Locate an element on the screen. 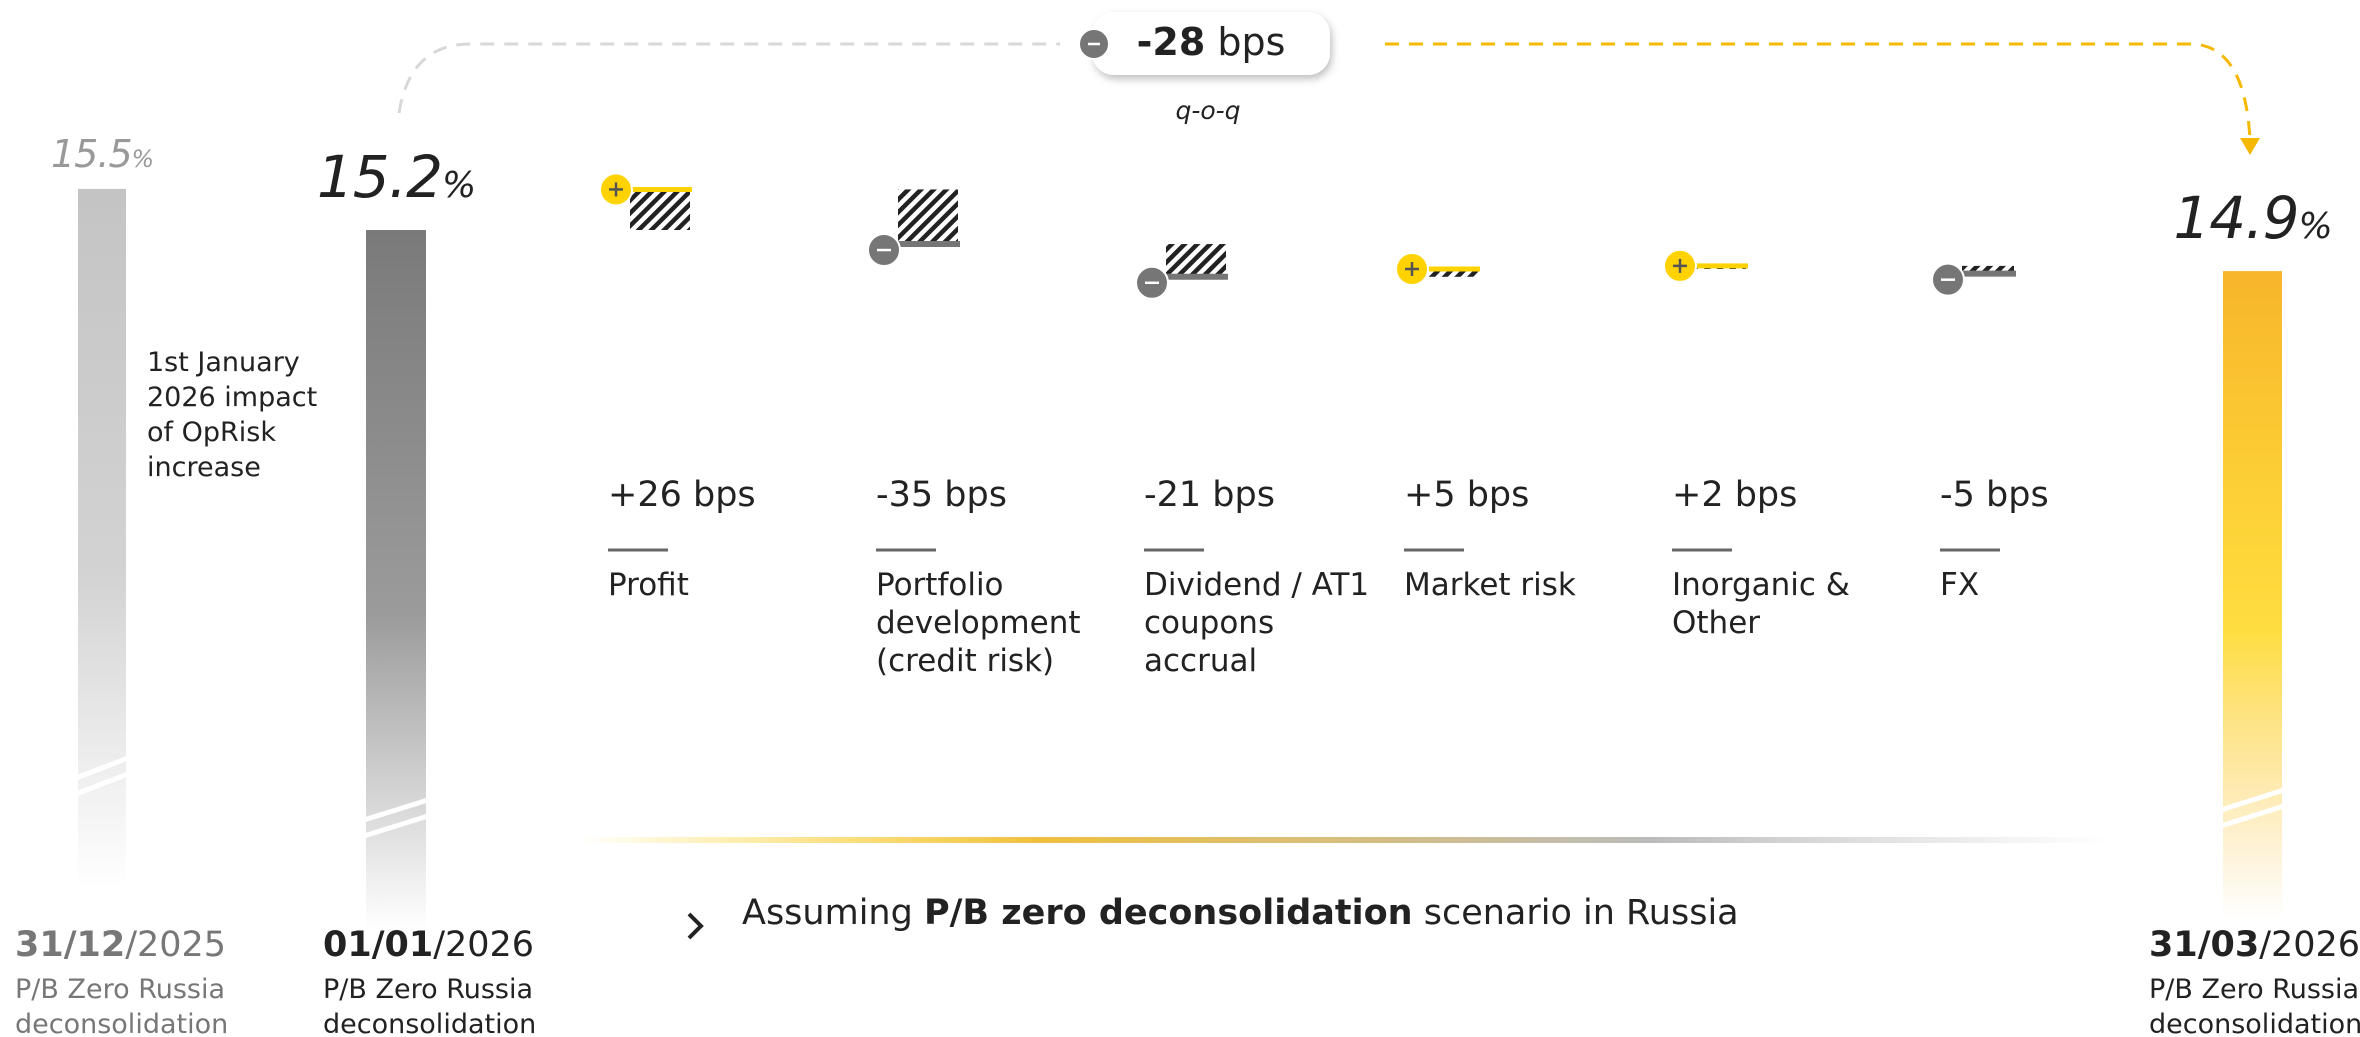 This screenshot has width=2360, height=1037. date-label: 31/12/2025 is located at coordinates (121, 945).